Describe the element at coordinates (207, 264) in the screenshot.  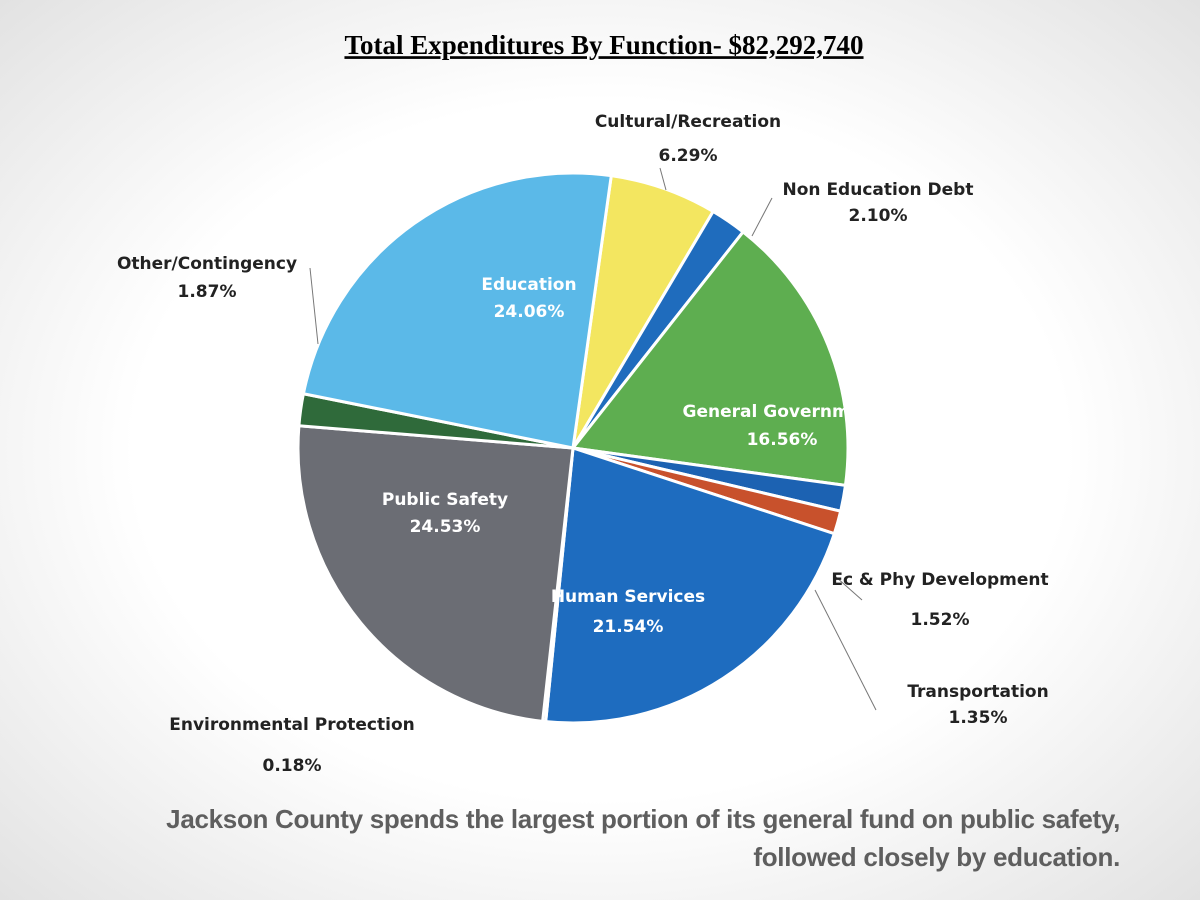
I see `slice-label: Other/Contingency` at that location.